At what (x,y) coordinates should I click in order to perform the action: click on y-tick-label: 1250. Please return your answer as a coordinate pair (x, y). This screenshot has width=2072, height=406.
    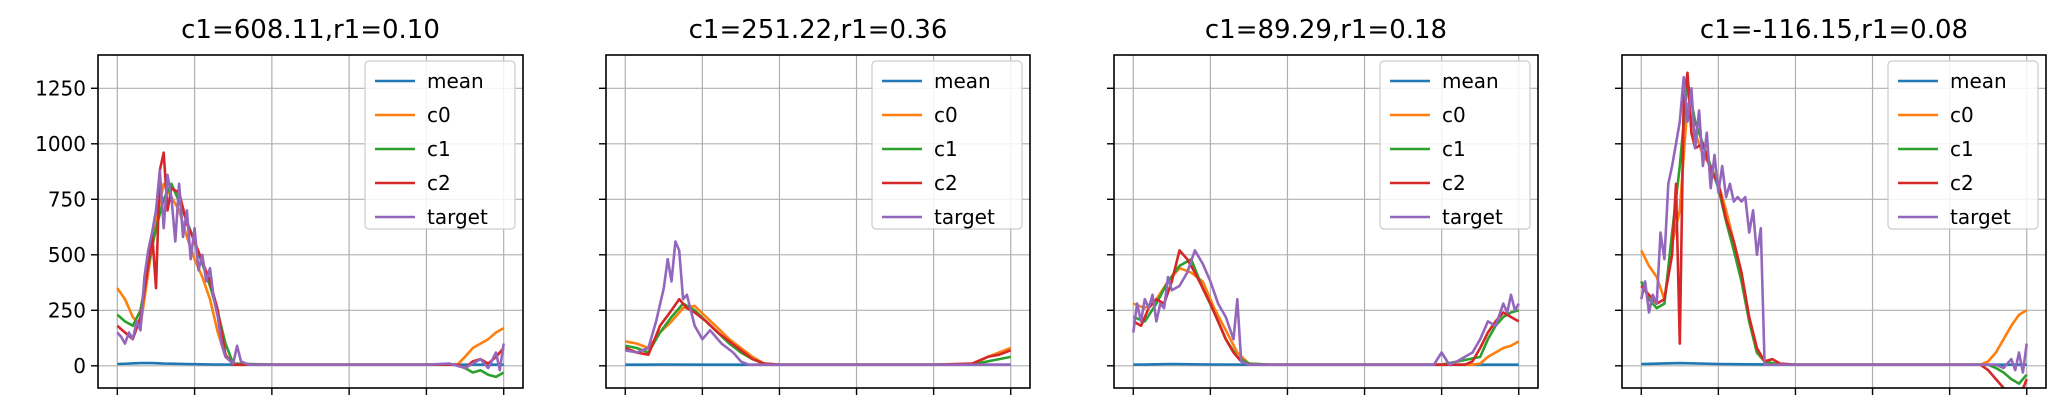
    Looking at the image, I should click on (60, 88).